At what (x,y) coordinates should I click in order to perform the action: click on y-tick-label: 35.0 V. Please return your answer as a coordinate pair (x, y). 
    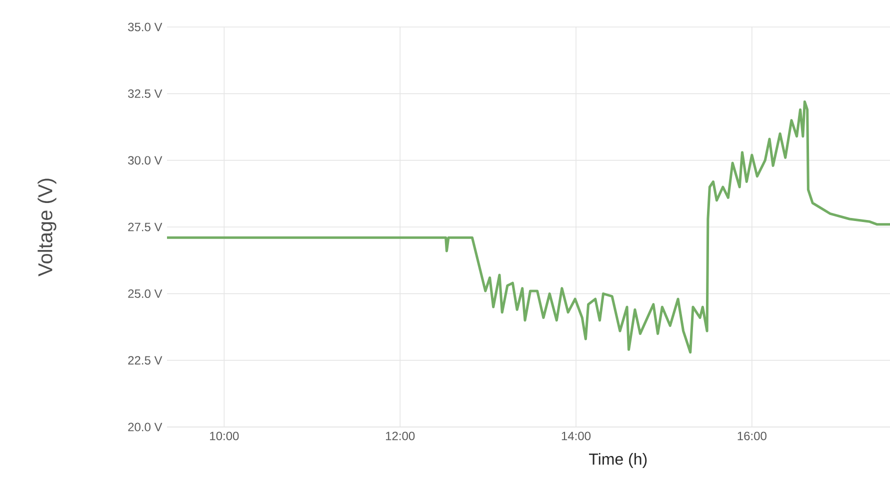
    Looking at the image, I should click on (145, 27).